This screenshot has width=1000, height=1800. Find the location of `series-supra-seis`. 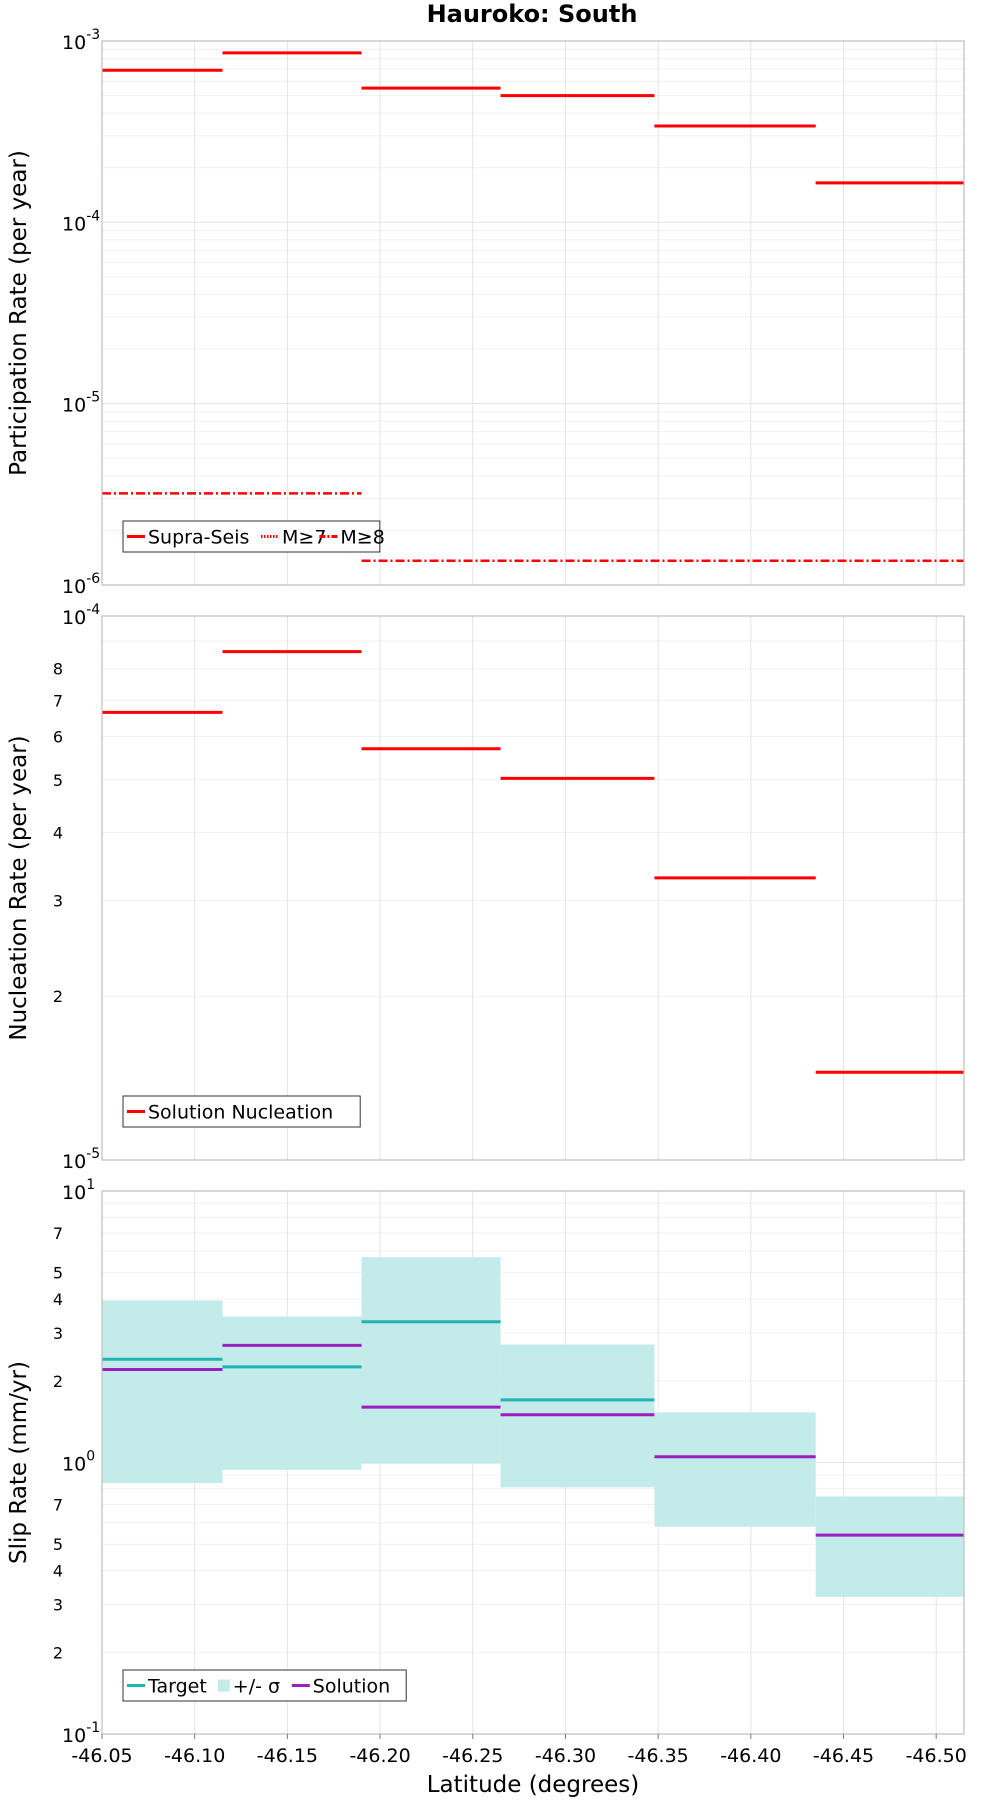

series-supra-seis is located at coordinates (533, 118).